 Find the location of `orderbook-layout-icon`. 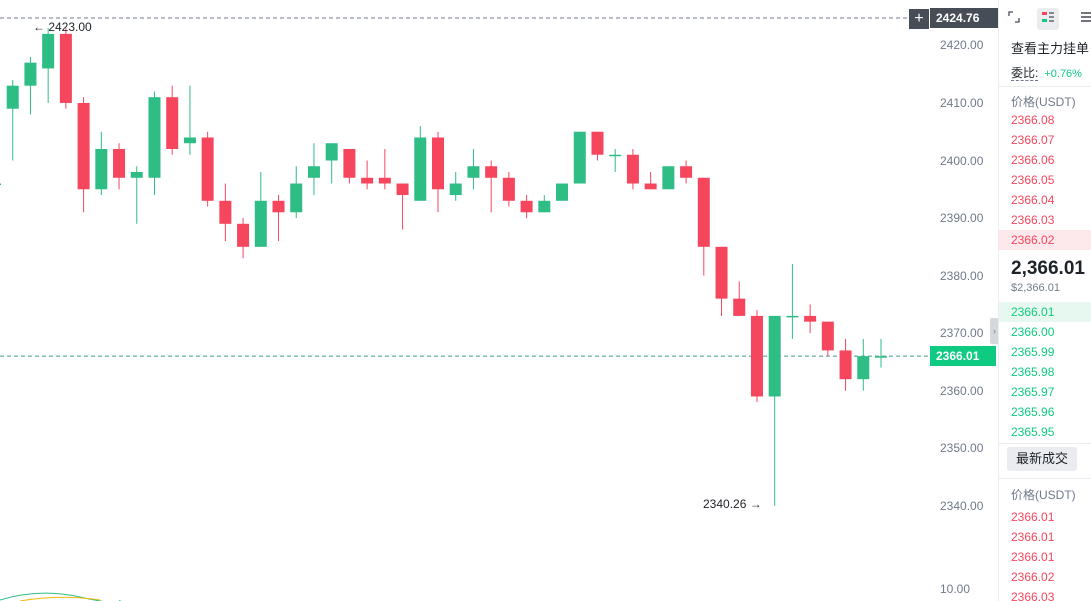

orderbook-layout-icon is located at coordinates (1048, 19).